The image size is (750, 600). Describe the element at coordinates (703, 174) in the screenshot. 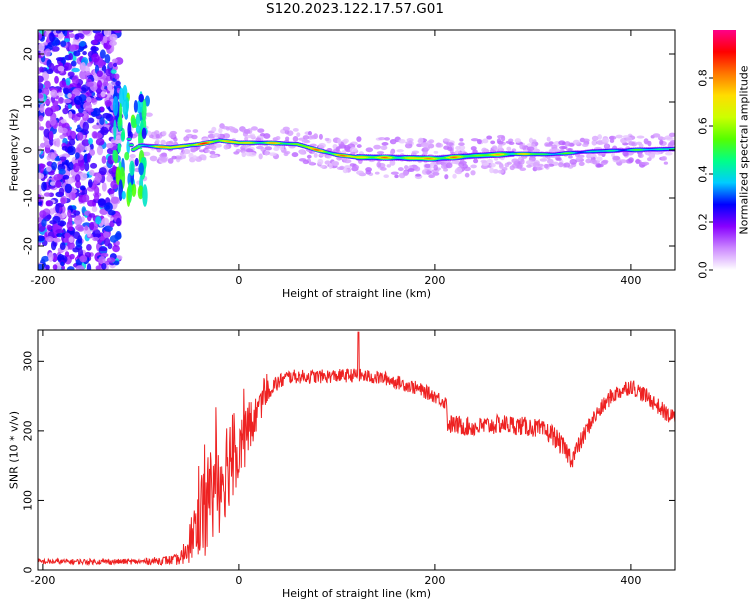

I see `colorbar-tick-label: 0.4` at that location.